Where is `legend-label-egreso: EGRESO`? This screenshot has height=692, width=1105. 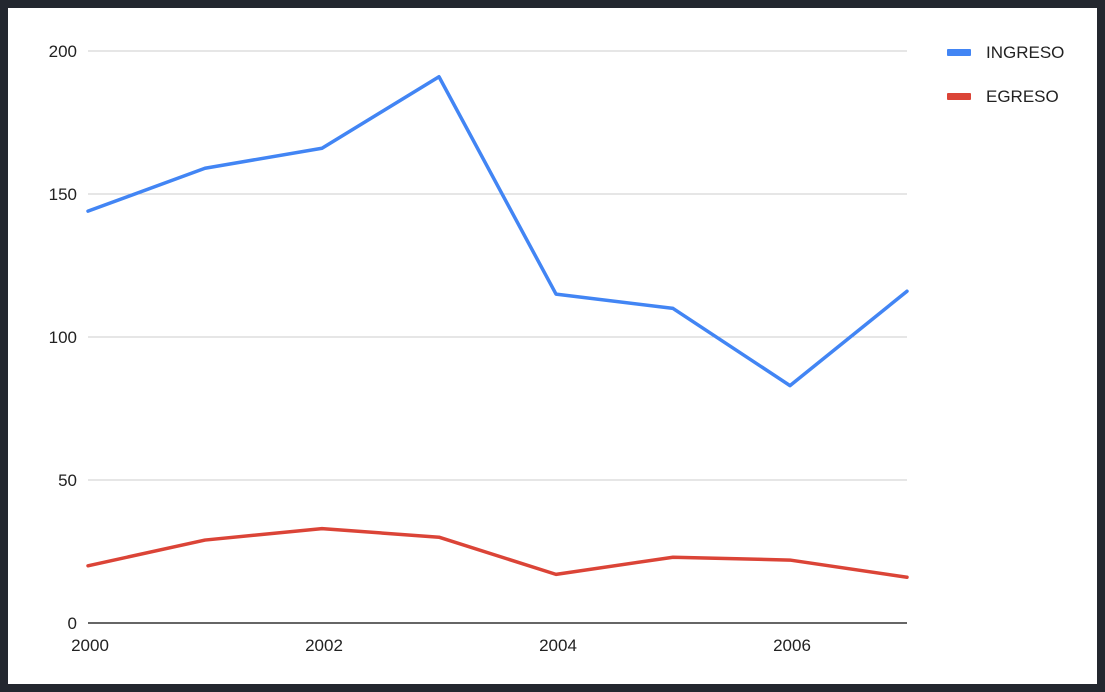 legend-label-egreso: EGRESO is located at coordinates (1022, 96).